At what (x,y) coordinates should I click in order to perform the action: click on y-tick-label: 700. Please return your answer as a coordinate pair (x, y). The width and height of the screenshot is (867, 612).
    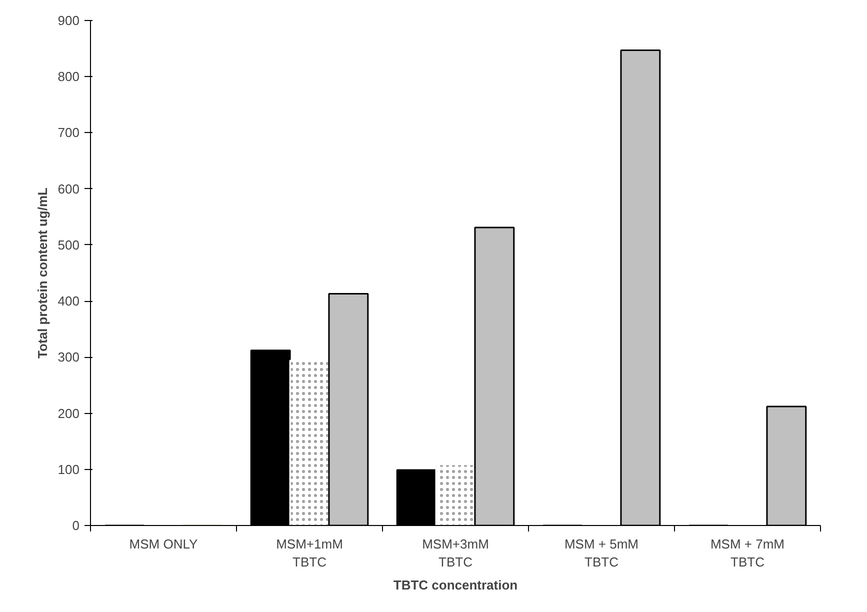
    Looking at the image, I should click on (69, 132).